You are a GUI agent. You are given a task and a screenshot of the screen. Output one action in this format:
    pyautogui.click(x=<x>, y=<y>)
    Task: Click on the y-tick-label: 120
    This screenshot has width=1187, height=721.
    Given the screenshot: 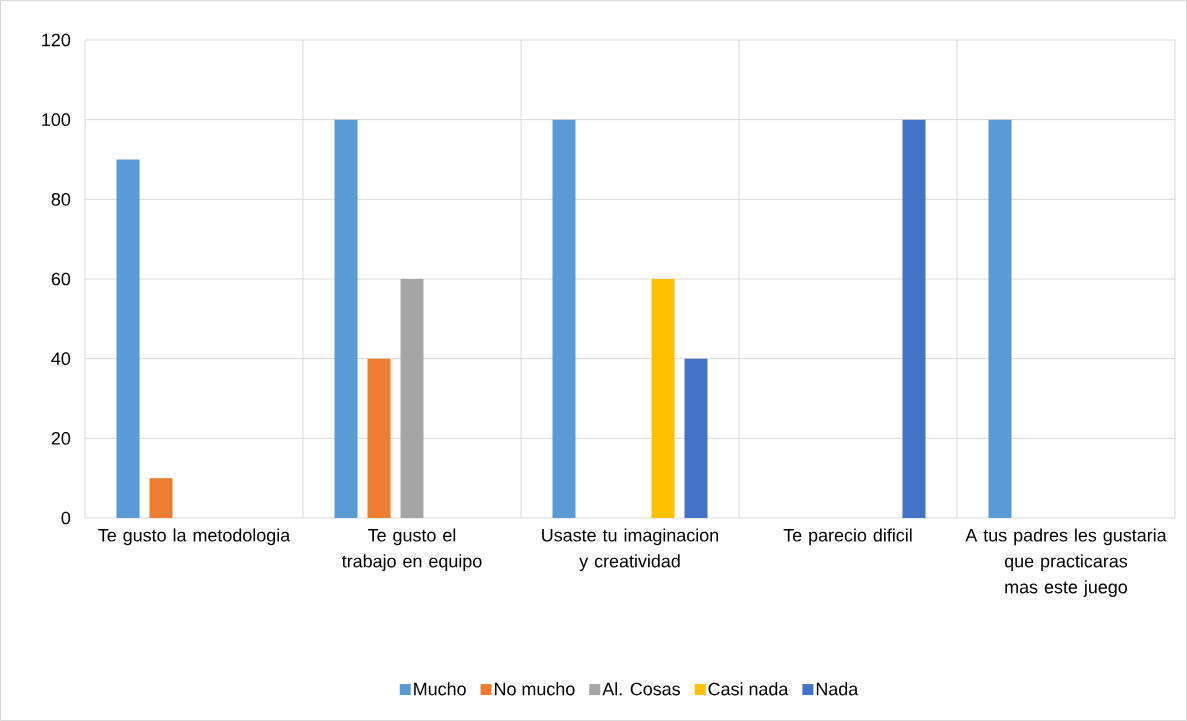 What is the action you would take?
    pyautogui.click(x=56, y=40)
    